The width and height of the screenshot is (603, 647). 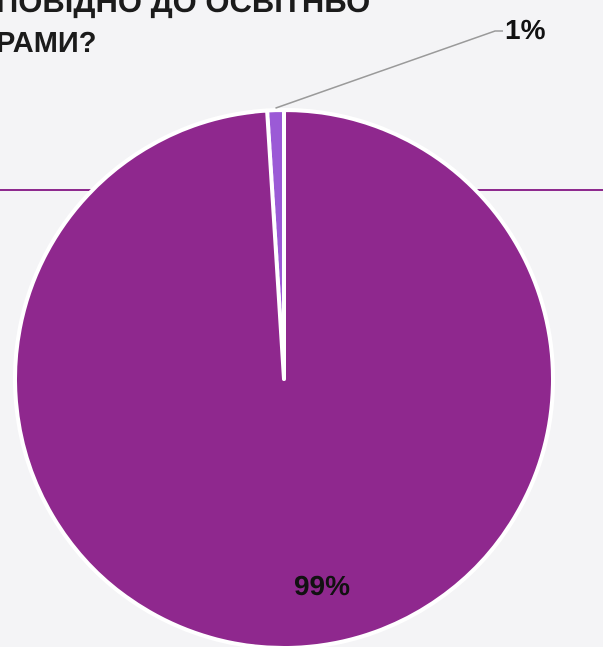 What do you see at coordinates (525, 29) in the screenshot?
I see `data-label-1: 1%` at bounding box center [525, 29].